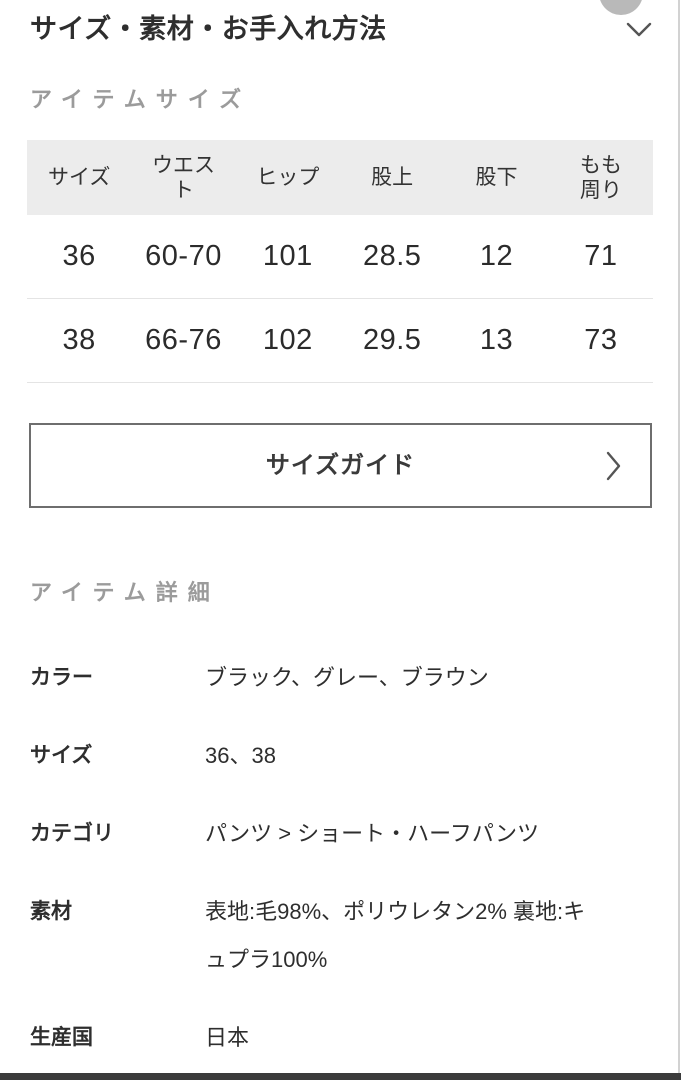 The height and width of the screenshot is (1080, 681). What do you see at coordinates (79, 256) in the screenshot?
I see `table-cell: 36` at bounding box center [79, 256].